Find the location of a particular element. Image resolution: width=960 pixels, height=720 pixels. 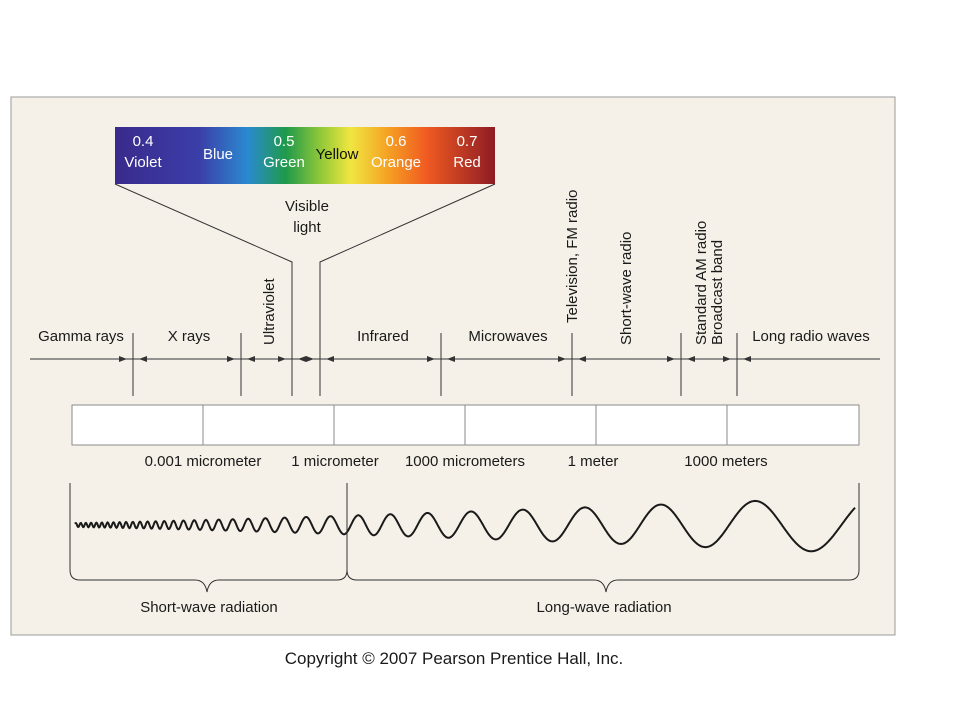

visible-light-caption-2: light is located at coordinates (307, 227).